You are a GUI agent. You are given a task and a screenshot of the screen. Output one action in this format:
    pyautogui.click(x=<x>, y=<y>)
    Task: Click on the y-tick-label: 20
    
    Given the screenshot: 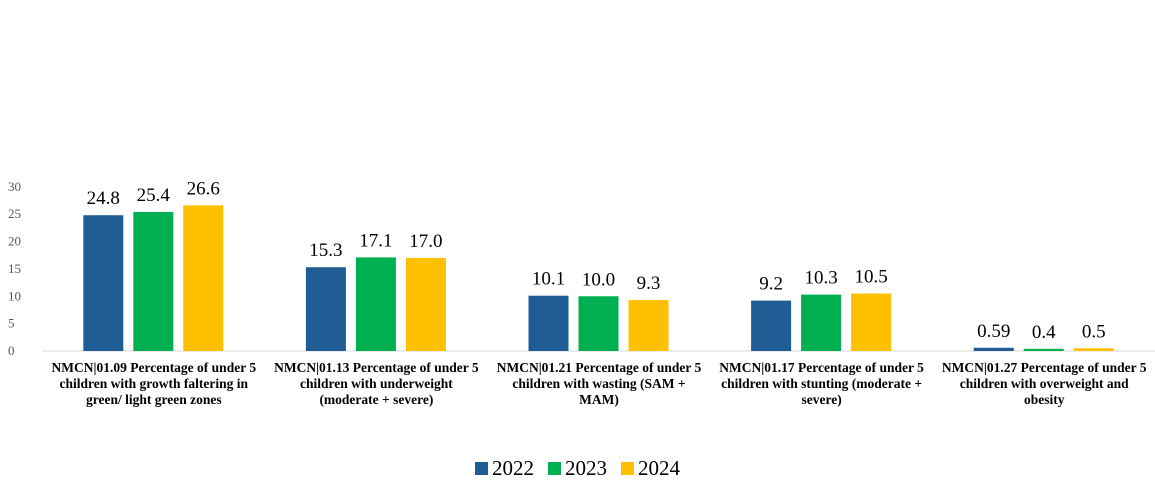 What is the action you would take?
    pyautogui.click(x=14, y=241)
    